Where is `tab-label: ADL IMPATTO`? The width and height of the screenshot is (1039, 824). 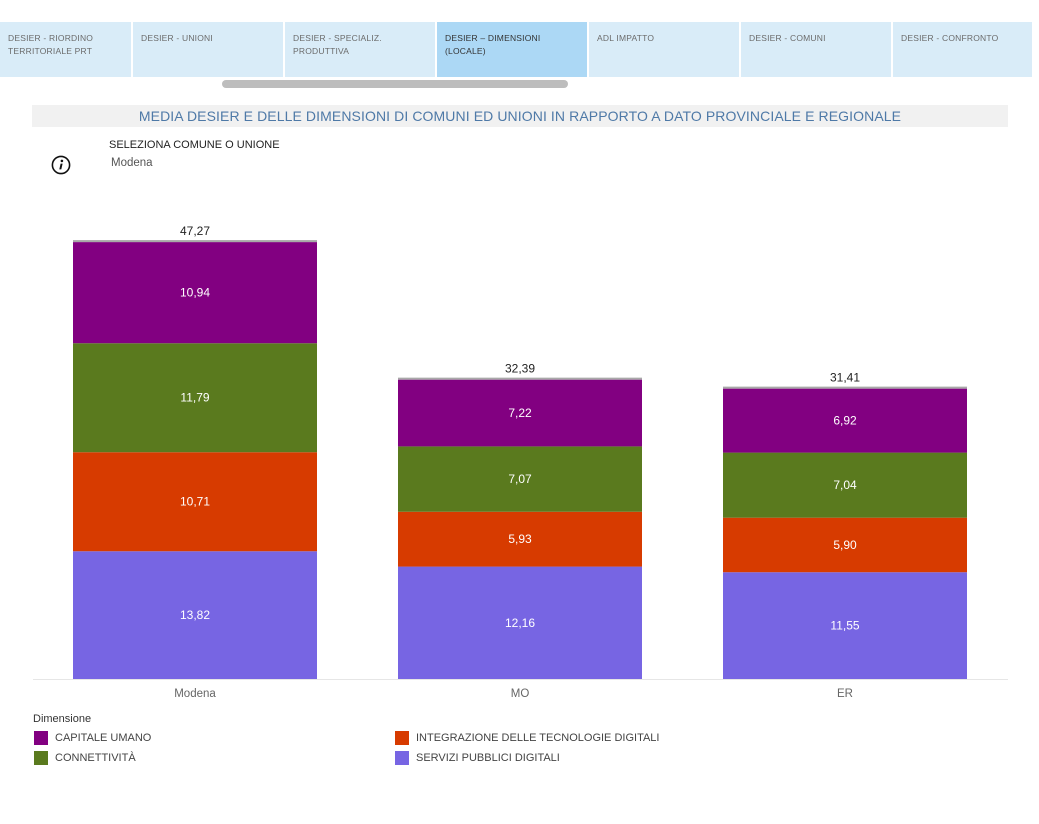
tab-label: ADL IMPATTO is located at coordinates (626, 38).